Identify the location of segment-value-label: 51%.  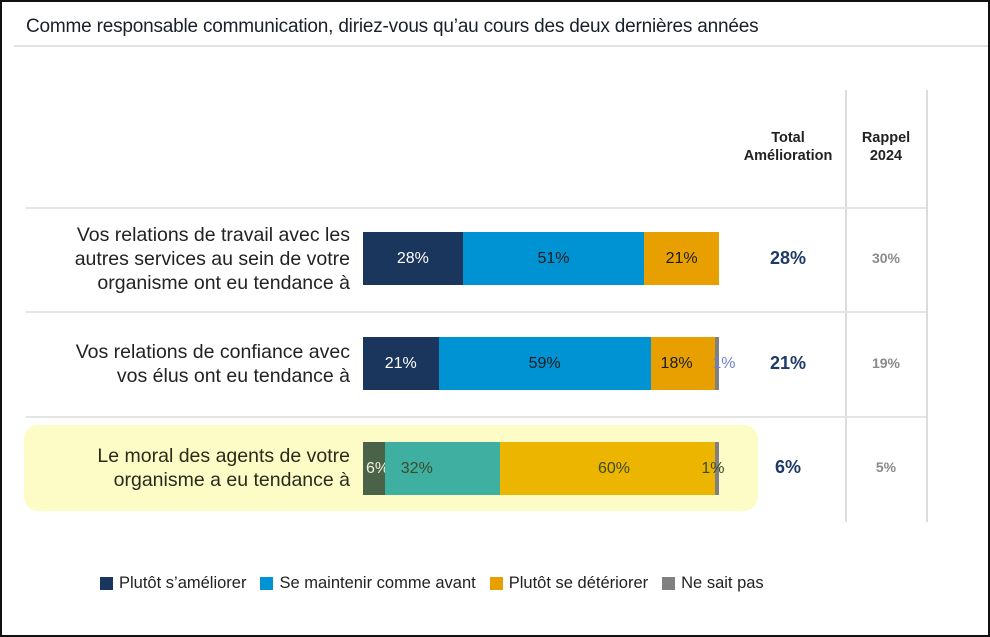
(553, 258).